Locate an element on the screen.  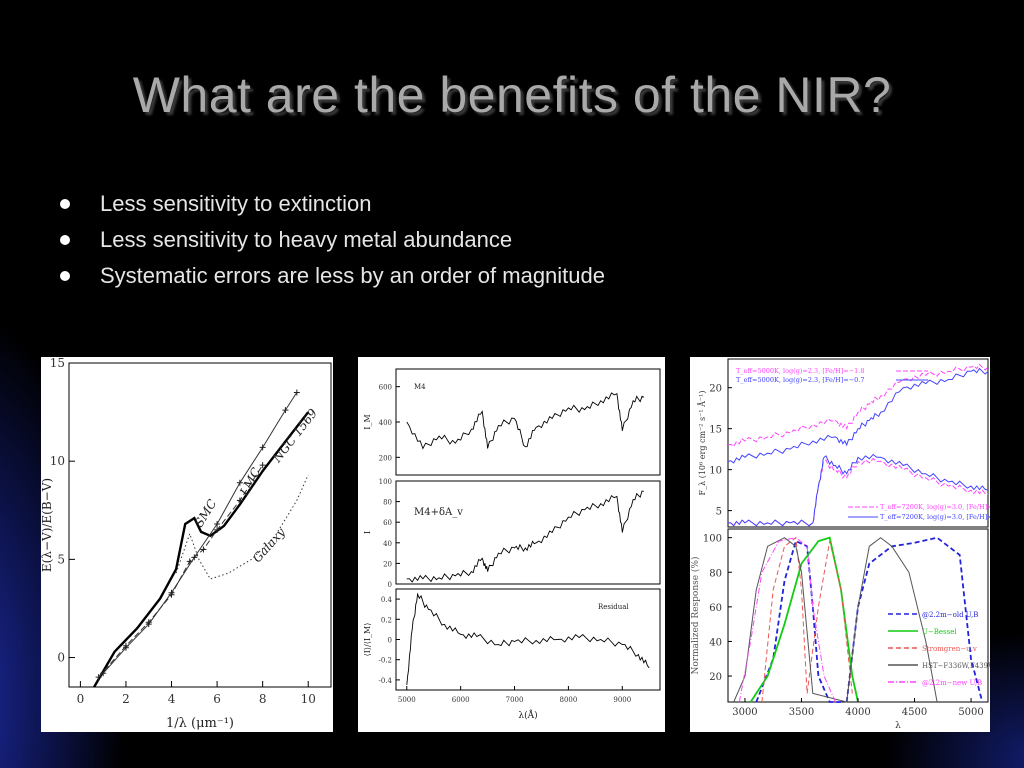
y-axis-label: E(λ−V)/E(B−V) is located at coordinates (47, 525).